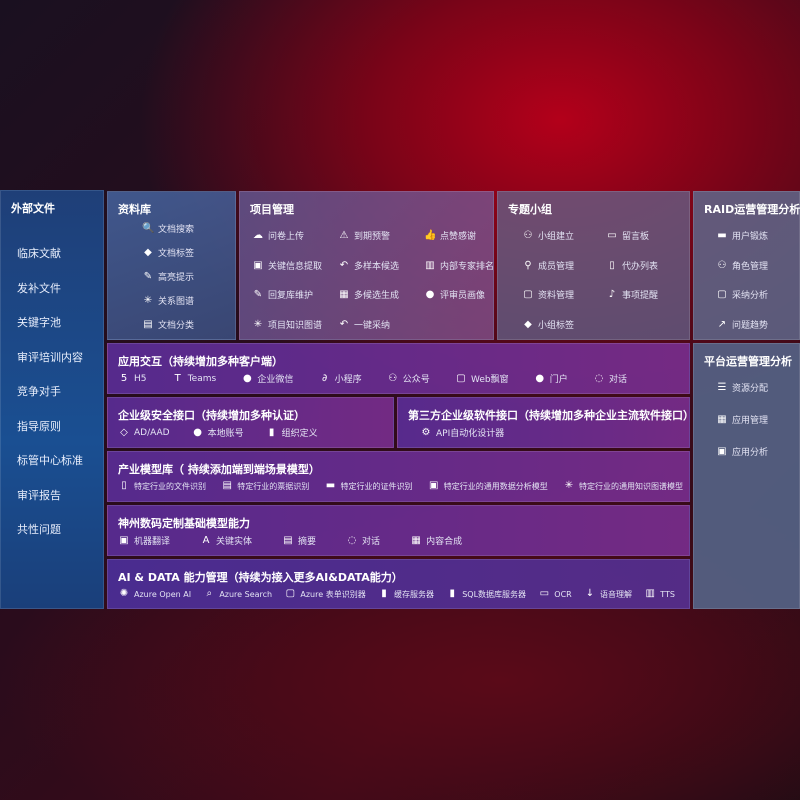  I want to click on item-chart: ▣ 应用分析, so click(742, 452).